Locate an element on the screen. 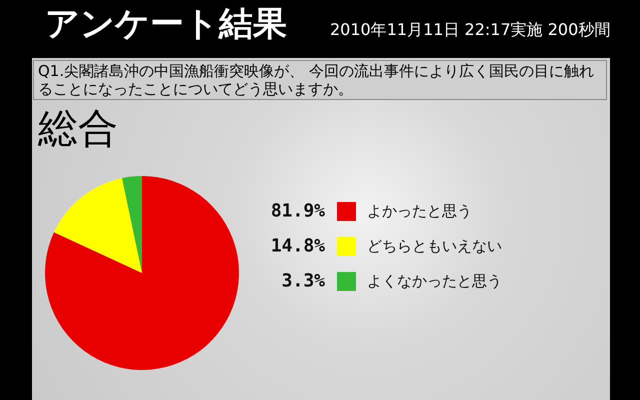 Image resolution: width=640 pixels, height=400 pixels. text: 2010年11月11日 22:17実施 200秒間 is located at coordinates (470, 30).